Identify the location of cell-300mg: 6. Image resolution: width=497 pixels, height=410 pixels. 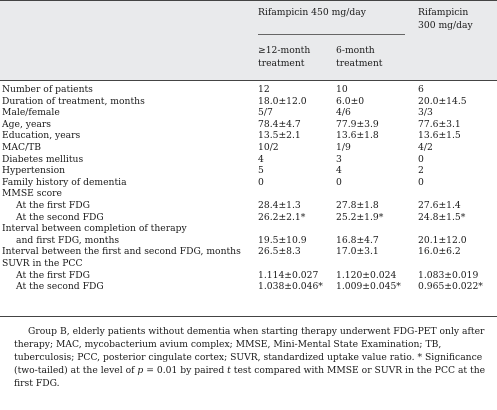
(421, 89).